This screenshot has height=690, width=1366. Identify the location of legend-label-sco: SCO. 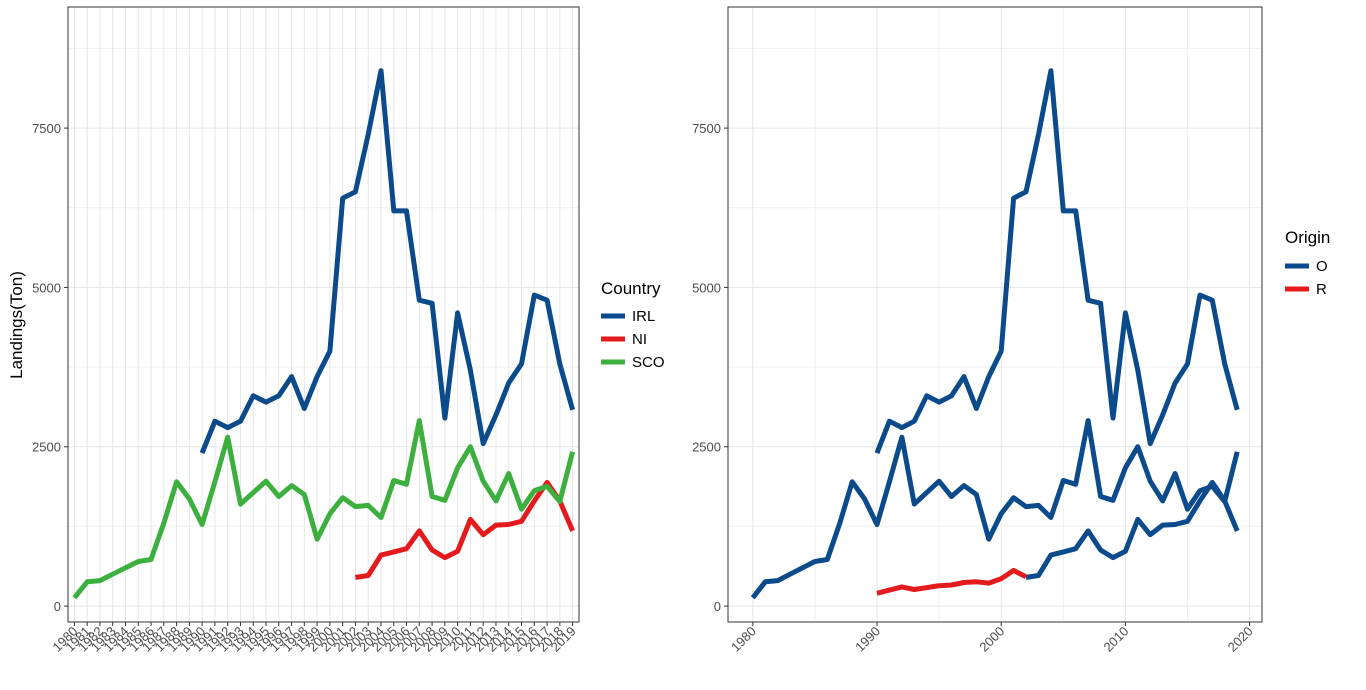
(648, 362).